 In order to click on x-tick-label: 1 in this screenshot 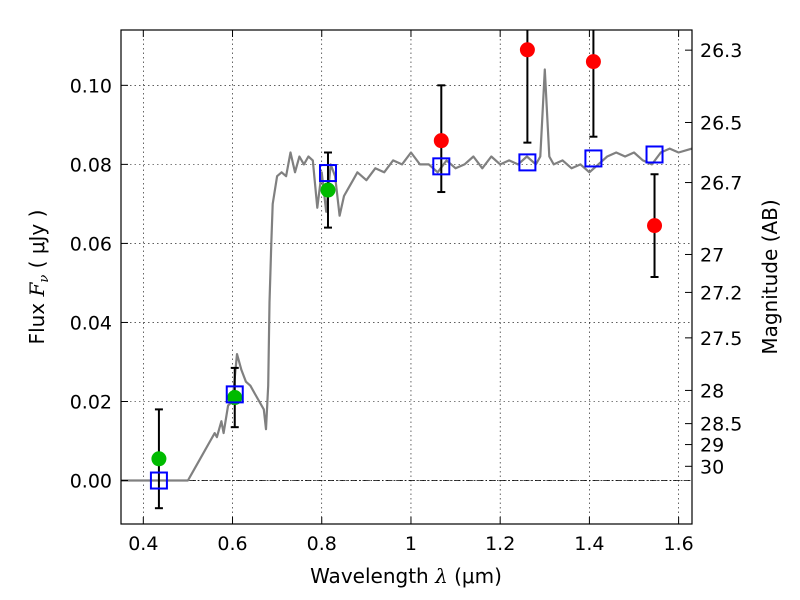, I will do `click(411, 544)`.